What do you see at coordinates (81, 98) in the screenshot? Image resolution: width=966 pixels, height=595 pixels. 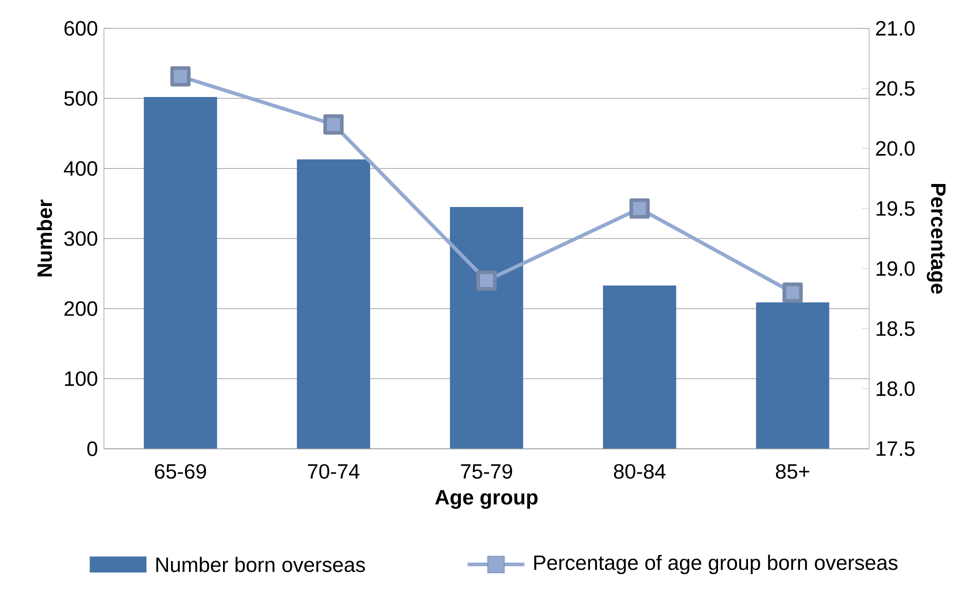 I see `y-tick-label: 500` at bounding box center [81, 98].